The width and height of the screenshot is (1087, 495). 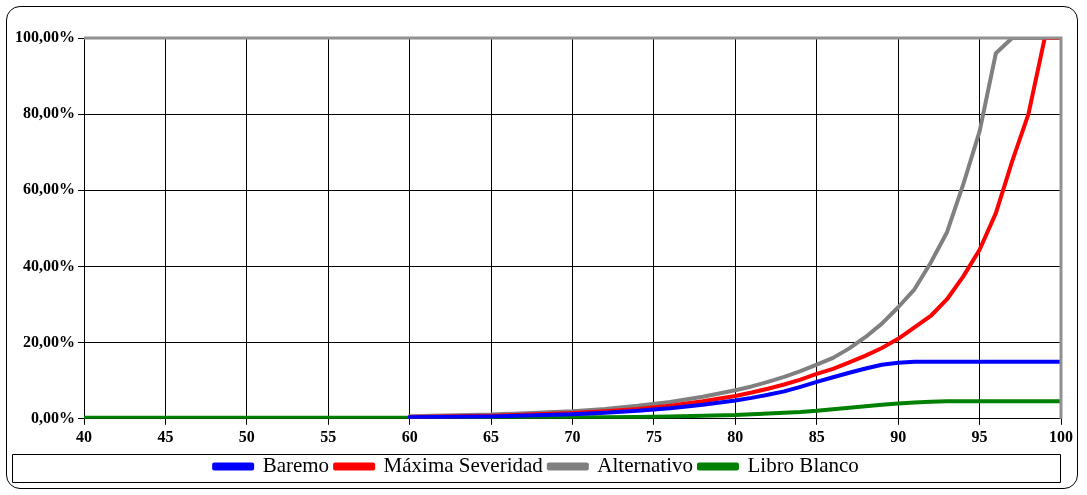 What do you see at coordinates (898, 436) in the screenshot?
I see `x-tick-label: 90` at bounding box center [898, 436].